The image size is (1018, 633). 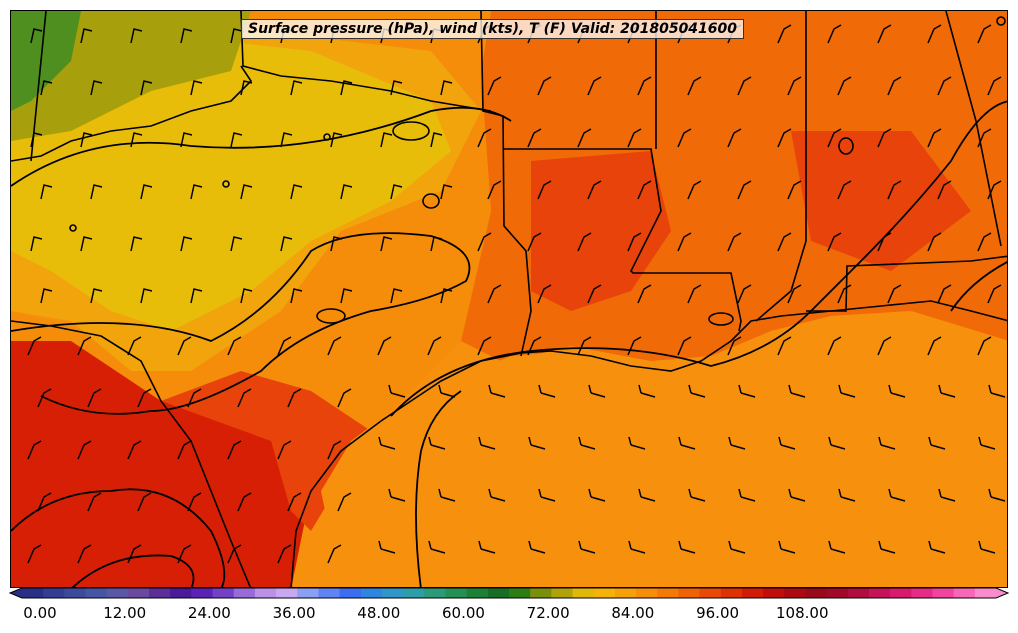 What do you see at coordinates (718, 613) in the screenshot?
I see `colorbar-tick-label: 96.00` at bounding box center [718, 613].